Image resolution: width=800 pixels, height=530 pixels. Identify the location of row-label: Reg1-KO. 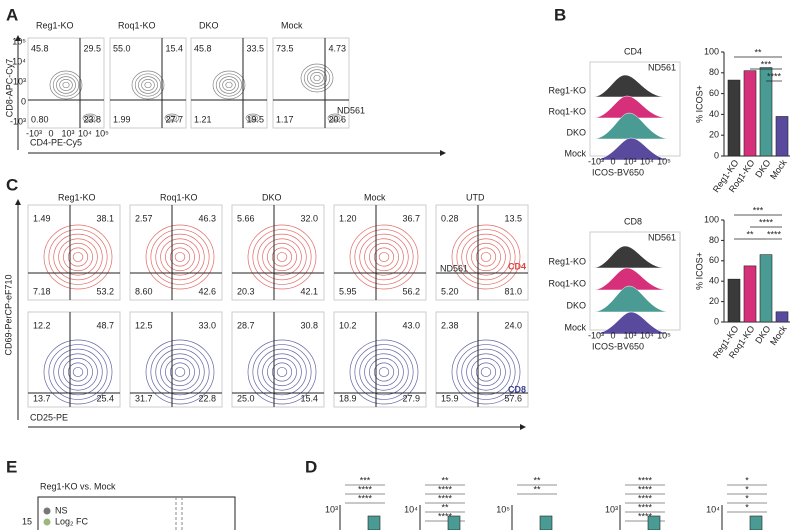
(567, 261).